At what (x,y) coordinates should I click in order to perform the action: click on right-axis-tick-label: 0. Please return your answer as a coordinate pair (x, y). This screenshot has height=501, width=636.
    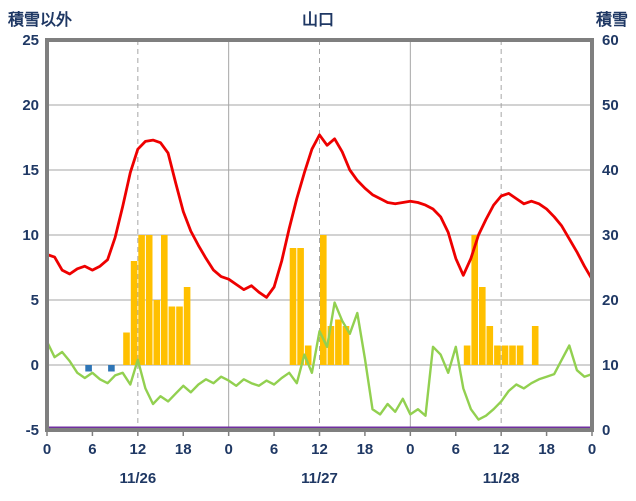
    Looking at the image, I should click on (606, 430).